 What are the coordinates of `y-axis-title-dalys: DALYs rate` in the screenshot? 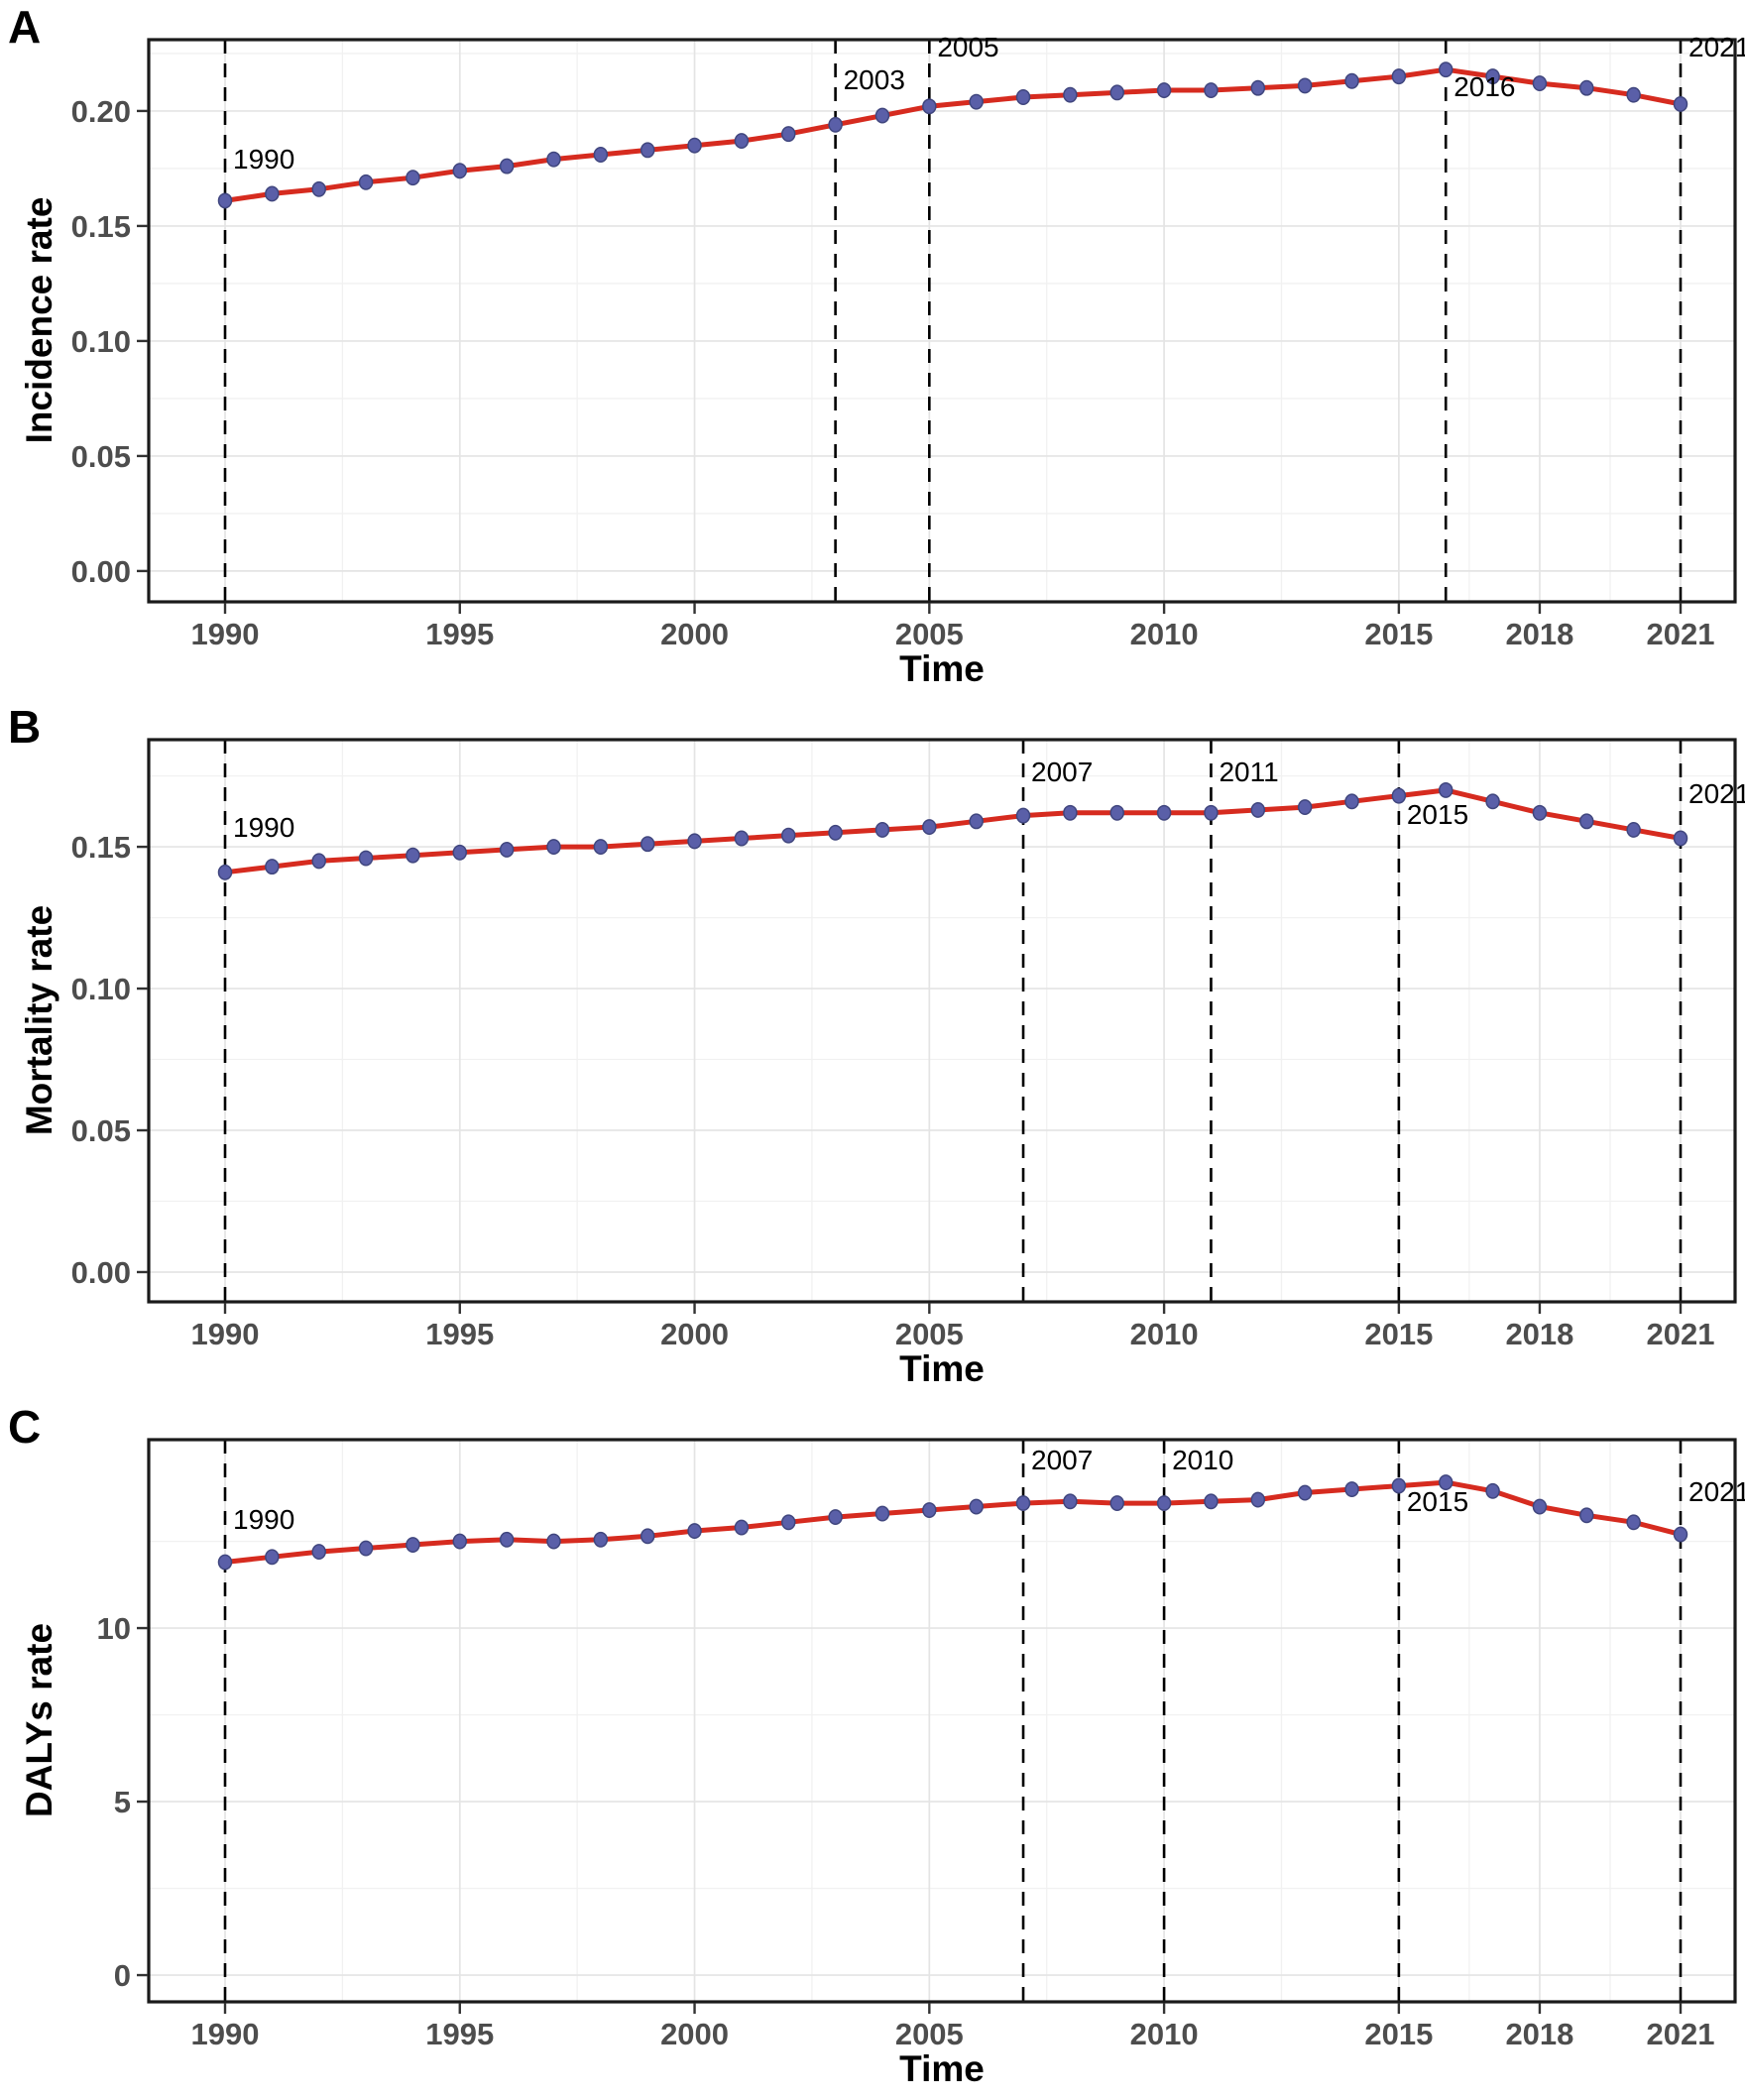 It's located at (39, 1720).